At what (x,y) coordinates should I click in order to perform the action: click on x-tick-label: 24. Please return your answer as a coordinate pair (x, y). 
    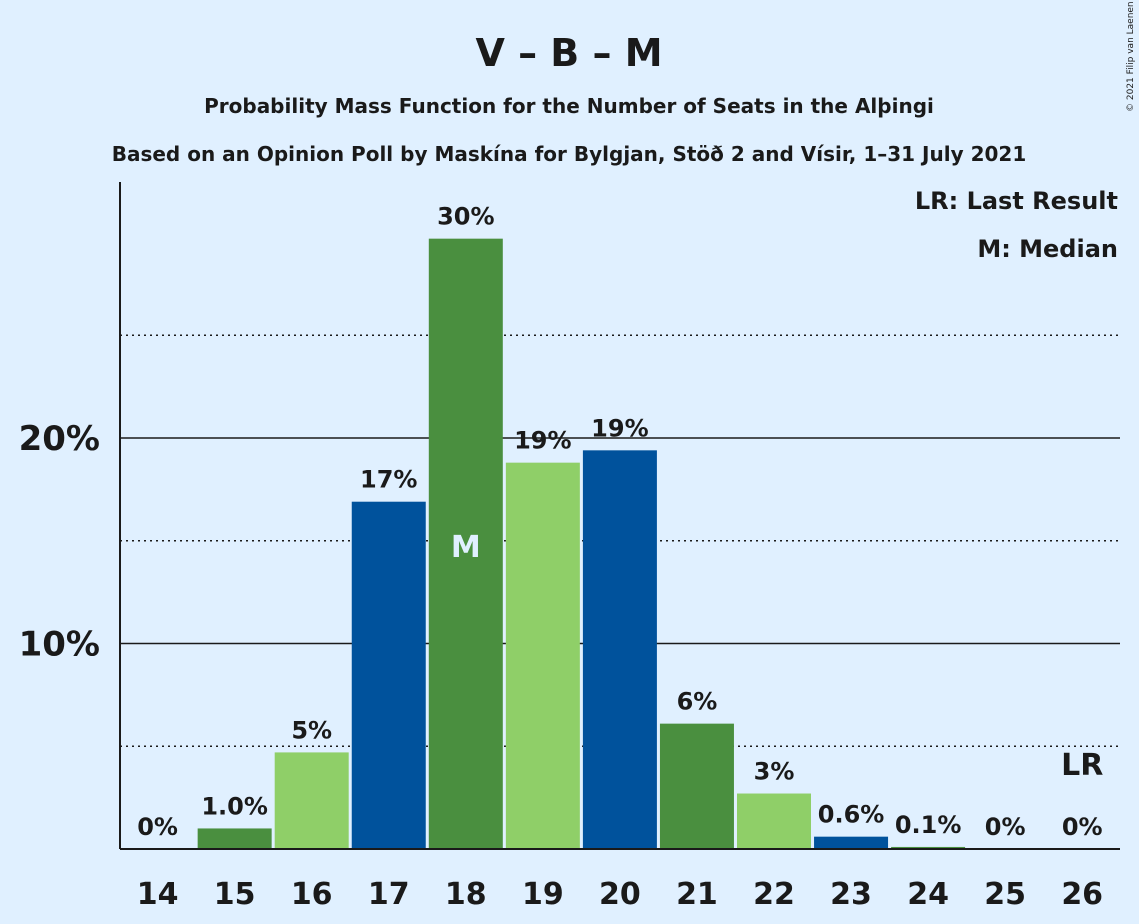
    Looking at the image, I should click on (928, 894).